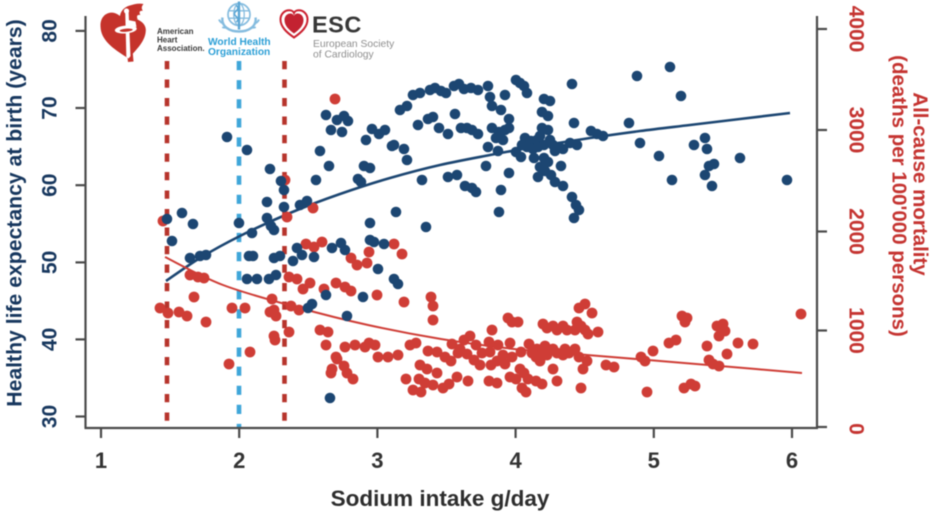  Describe the element at coordinates (101, 460) in the screenshot. I see `svg-text: 1` at that location.